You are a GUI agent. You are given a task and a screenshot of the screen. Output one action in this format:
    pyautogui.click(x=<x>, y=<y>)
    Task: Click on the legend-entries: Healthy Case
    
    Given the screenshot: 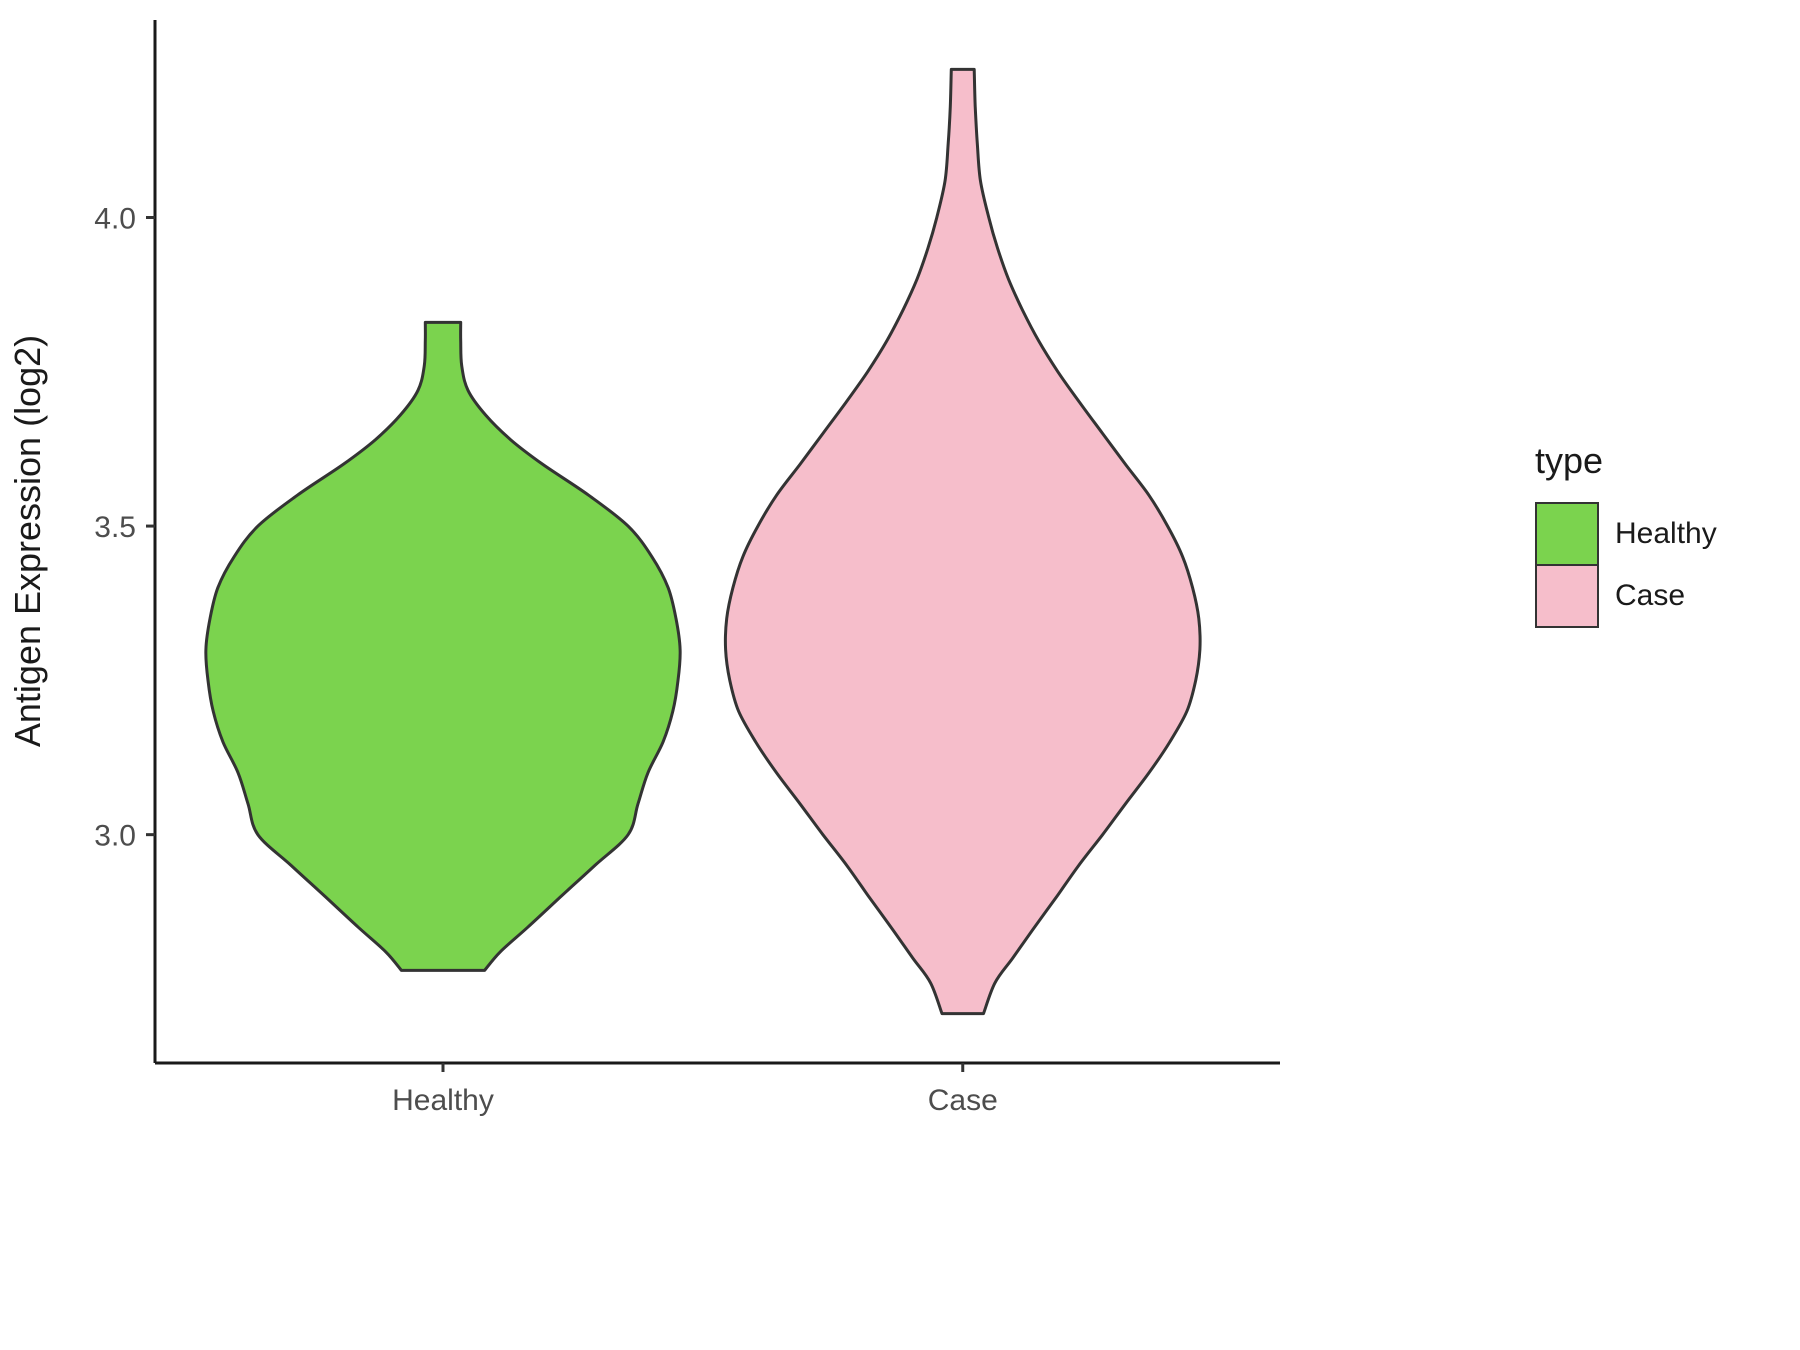 What is the action you would take?
    pyautogui.click(x=1626, y=565)
    